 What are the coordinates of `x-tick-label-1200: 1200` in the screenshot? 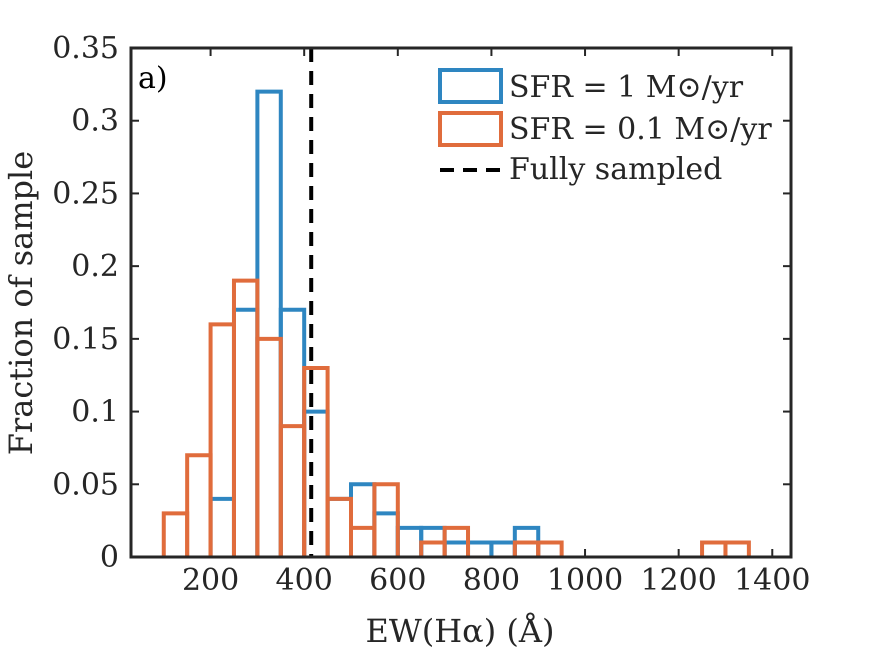 It's located at (678, 580).